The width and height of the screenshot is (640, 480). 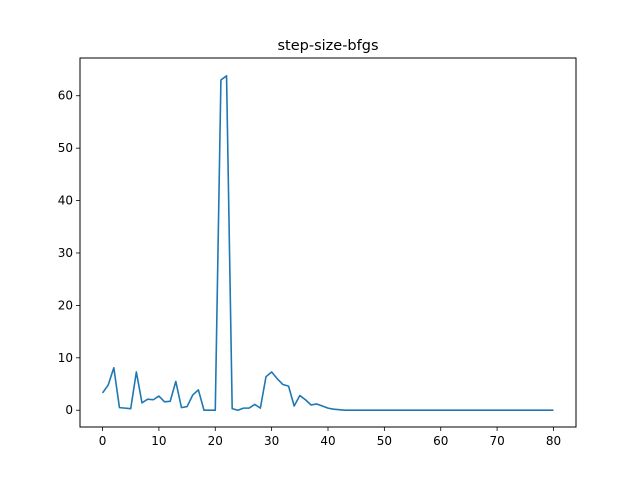 What do you see at coordinates (440, 441) in the screenshot?
I see `x-tick-label: 60` at bounding box center [440, 441].